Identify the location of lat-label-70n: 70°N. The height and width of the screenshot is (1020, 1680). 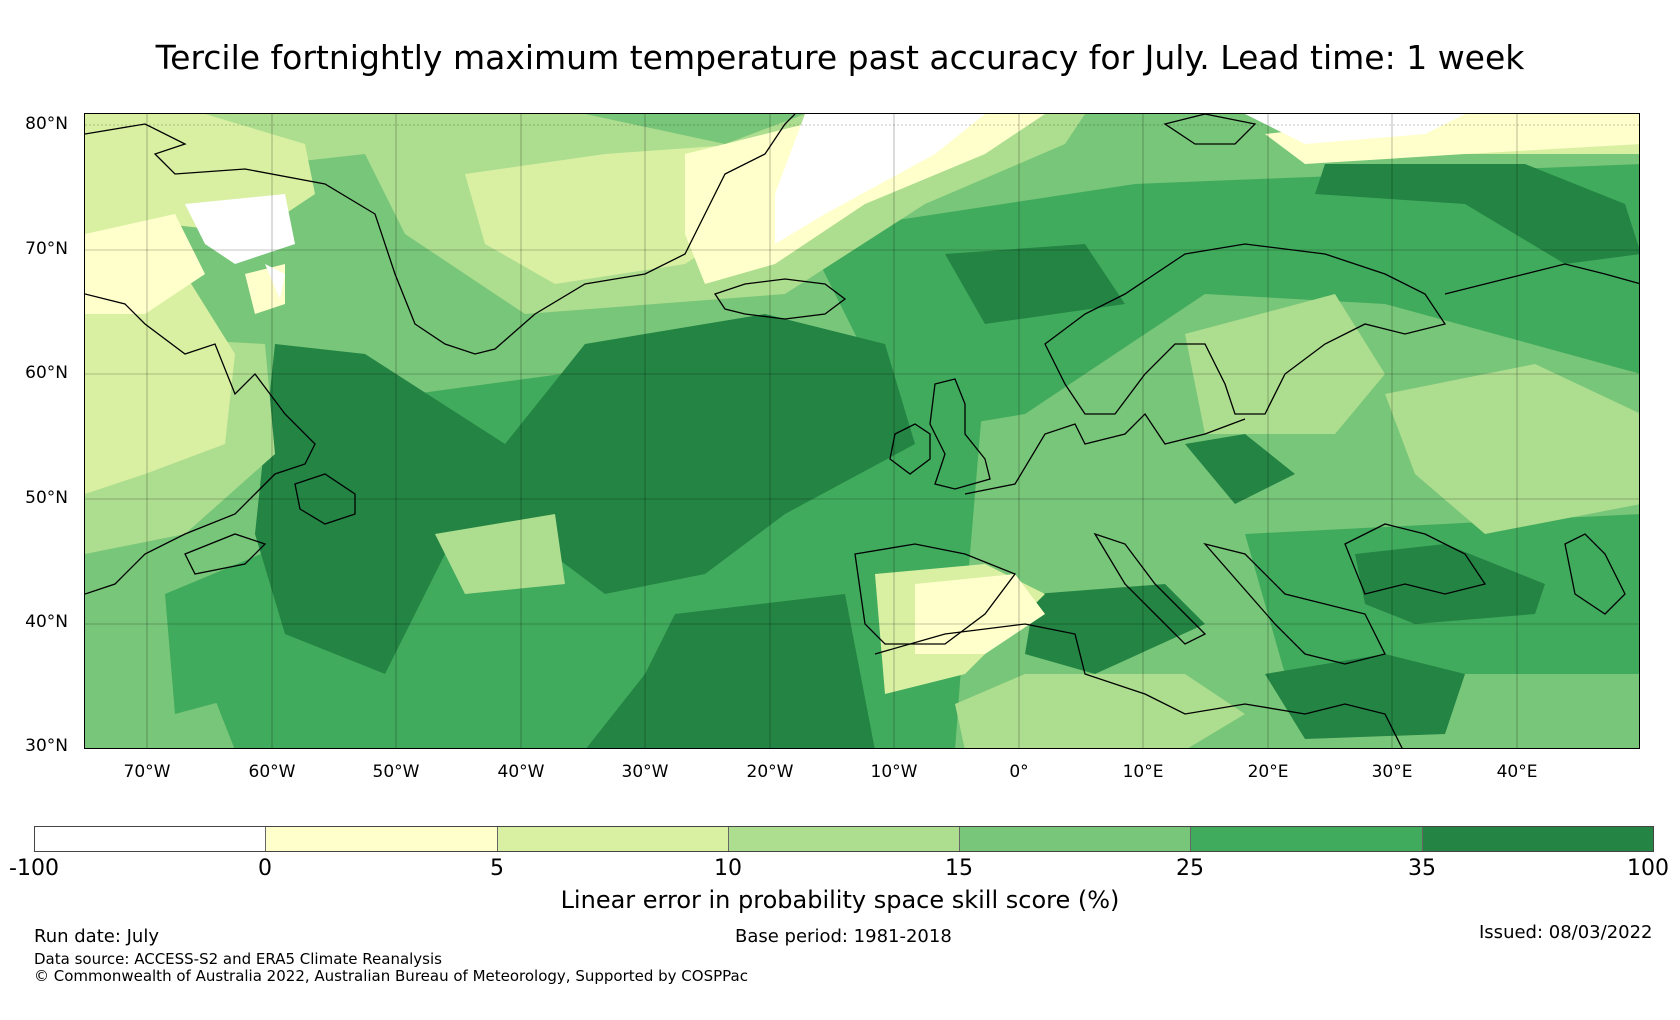
(46, 249).